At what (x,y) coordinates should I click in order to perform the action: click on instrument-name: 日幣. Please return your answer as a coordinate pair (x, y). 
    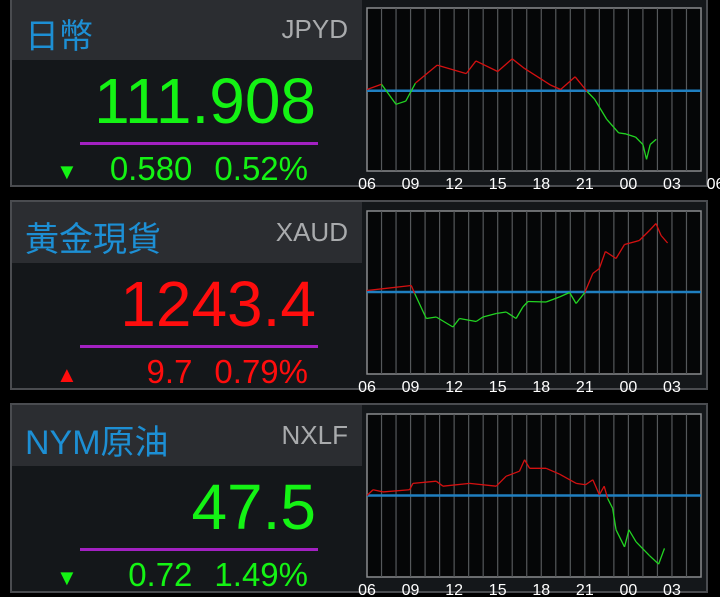
    Looking at the image, I should click on (59, 37).